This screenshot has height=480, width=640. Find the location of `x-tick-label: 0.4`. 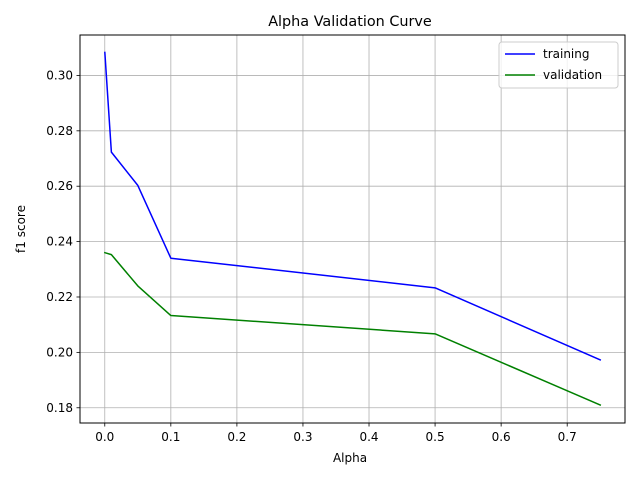

x-tick-label: 0.4 is located at coordinates (368, 437).